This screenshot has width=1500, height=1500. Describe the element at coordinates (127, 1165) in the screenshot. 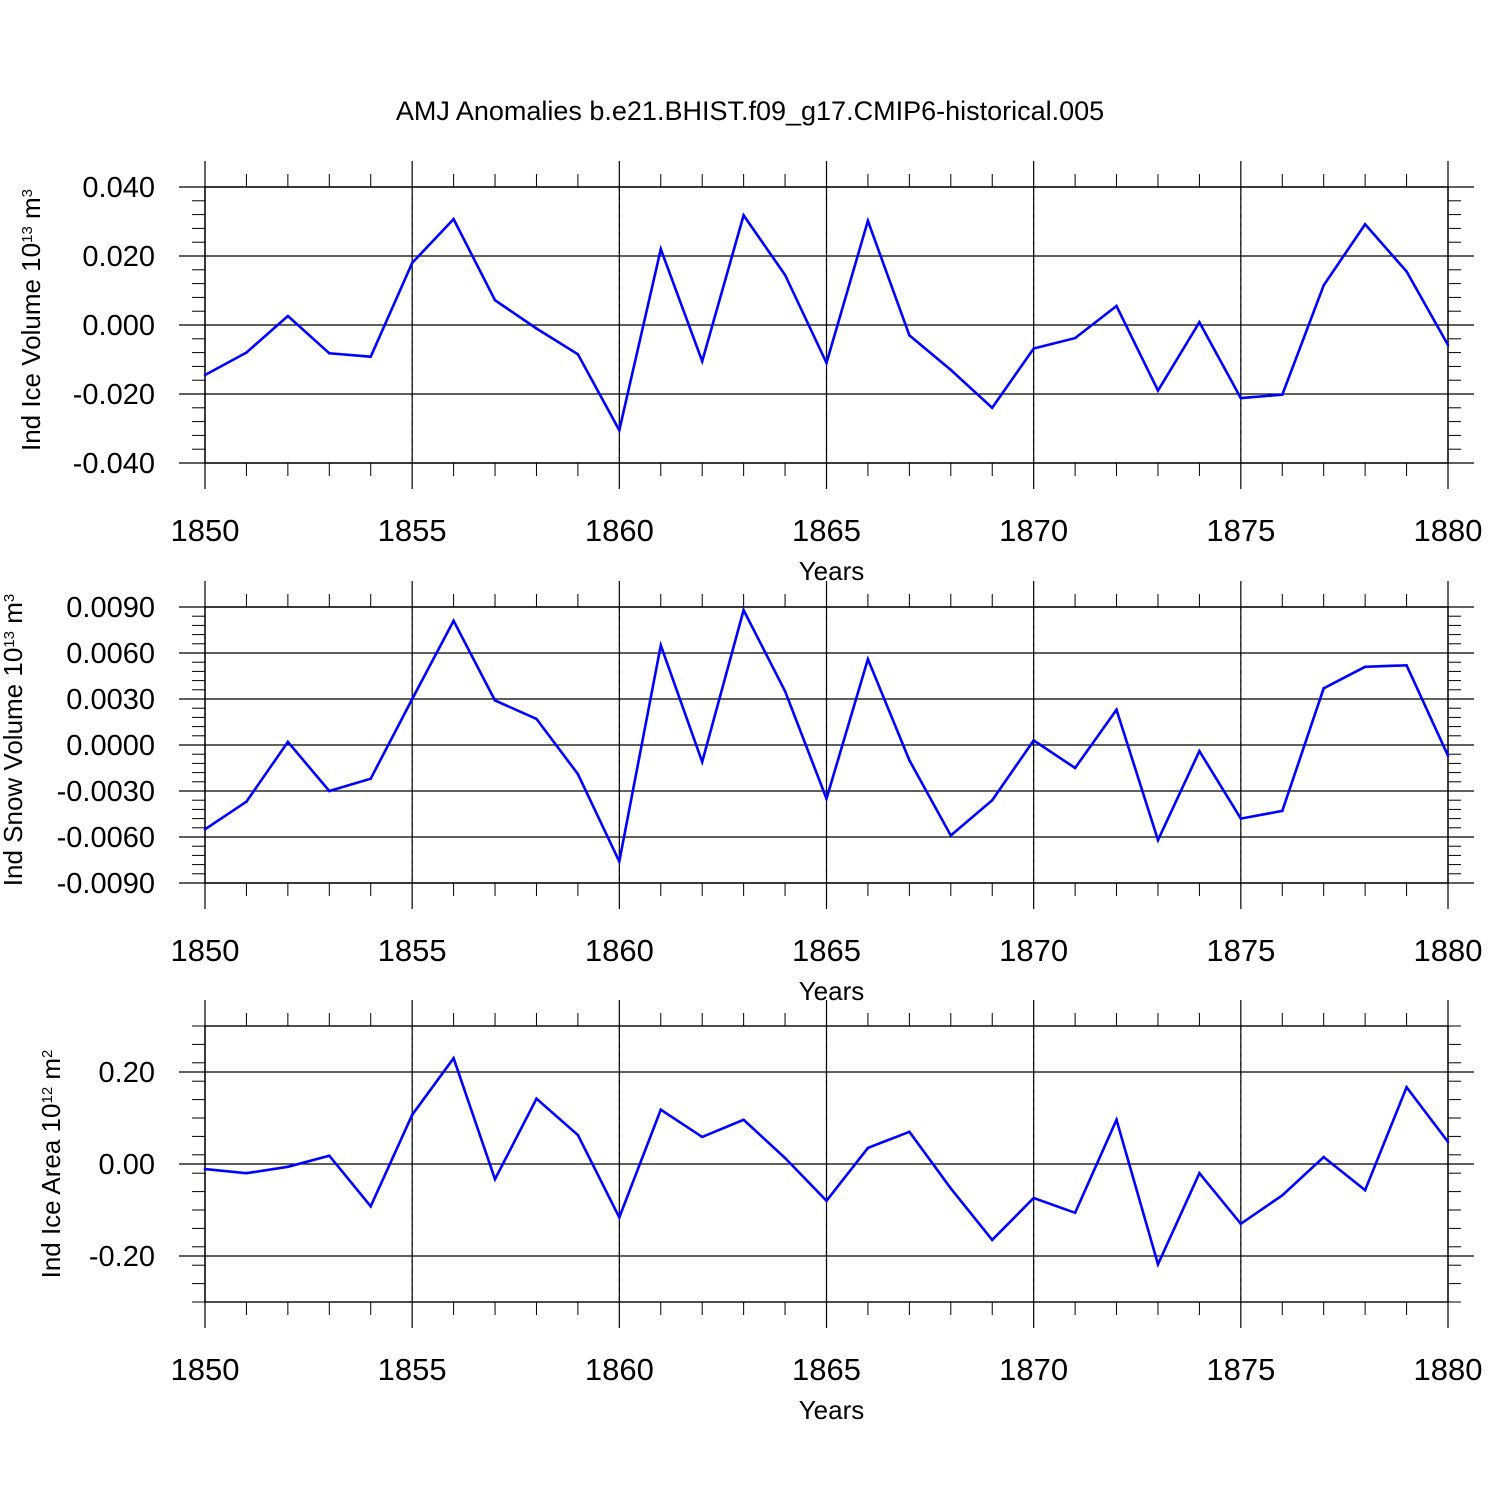

I see `y-tick-label: 0.00` at that location.